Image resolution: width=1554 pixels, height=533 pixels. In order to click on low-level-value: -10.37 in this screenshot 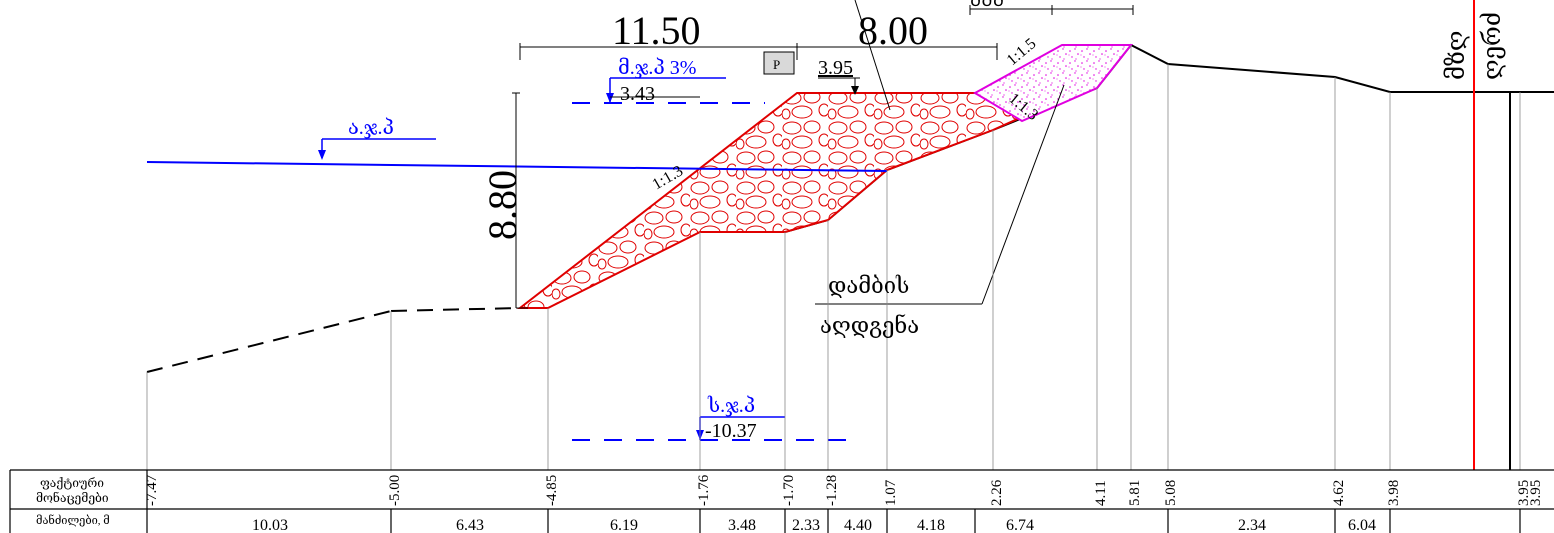, I will do `click(731, 431)`.